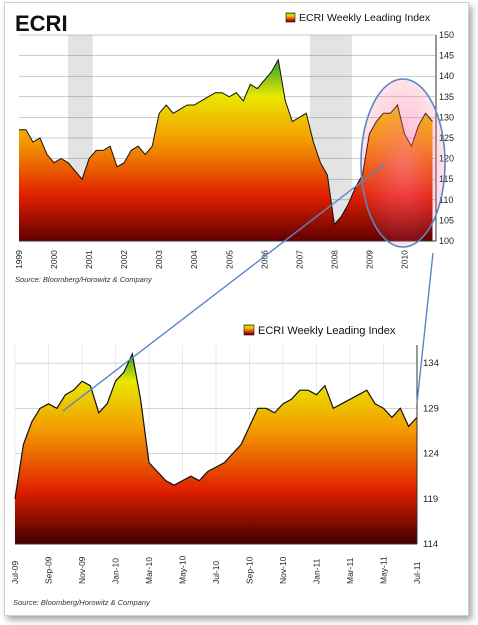  I want to click on x-tick-label: May-11, so click(384, 570).